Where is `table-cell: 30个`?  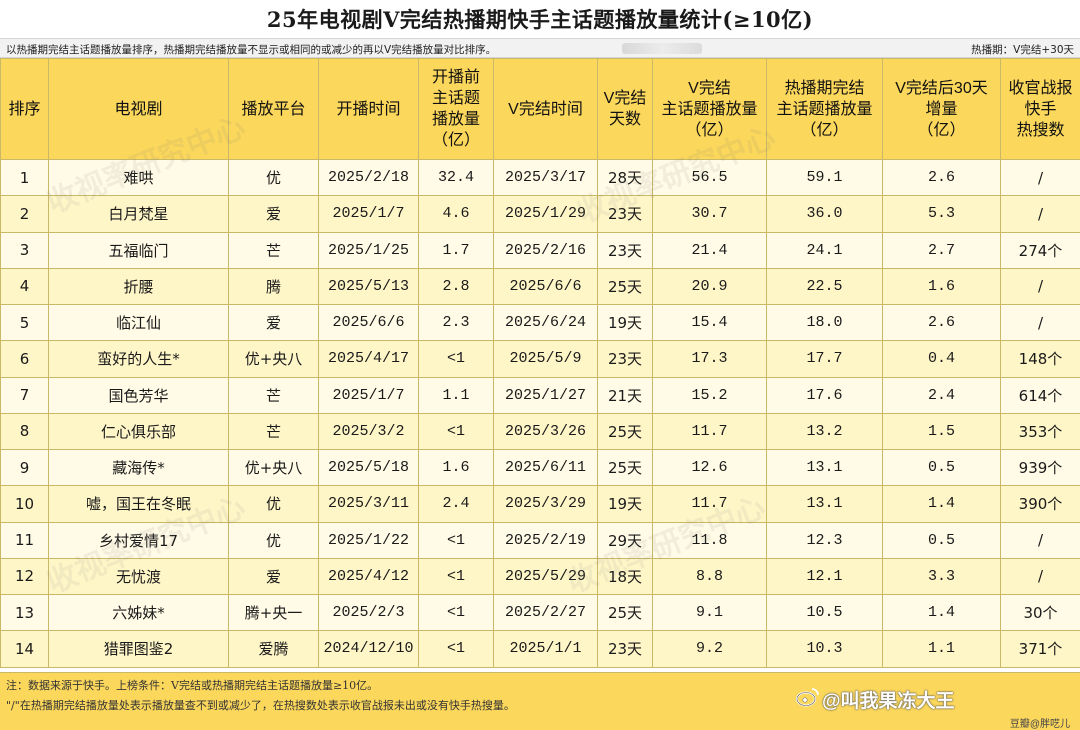 table-cell: 30个 is located at coordinates (1040, 612).